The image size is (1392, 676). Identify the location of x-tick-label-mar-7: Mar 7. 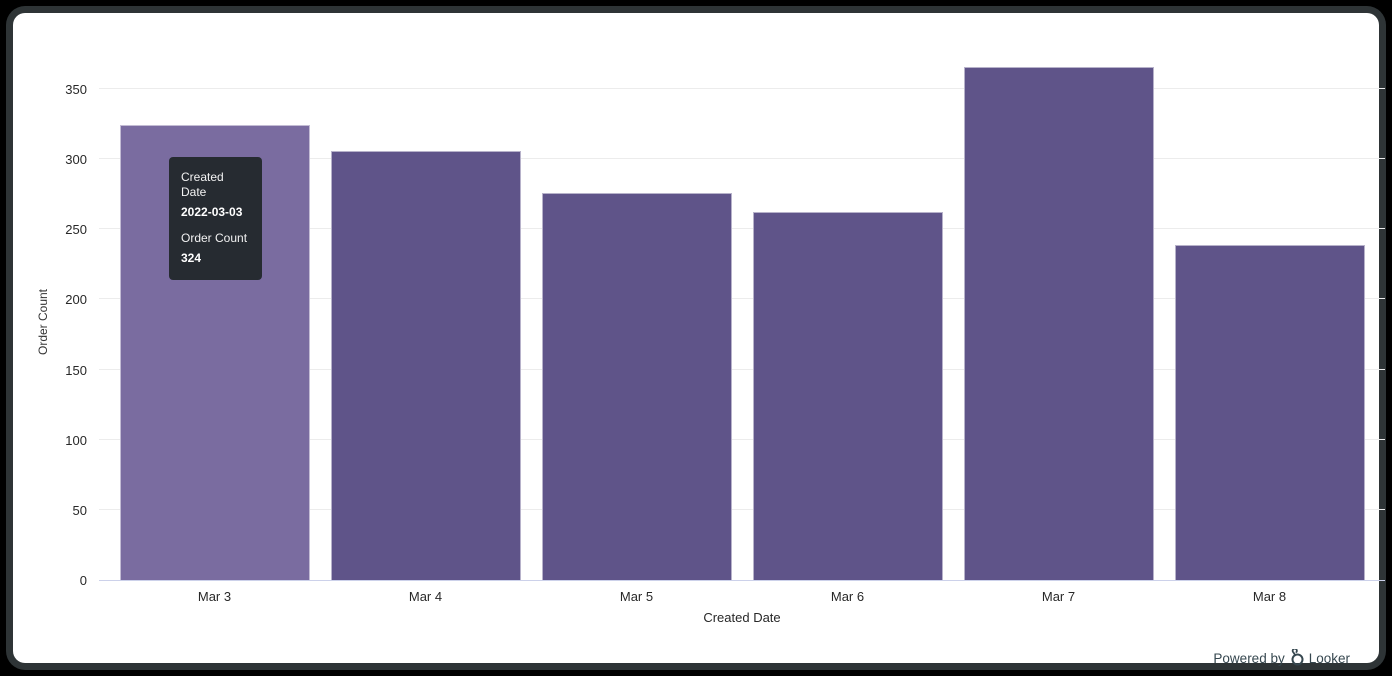
(1058, 596).